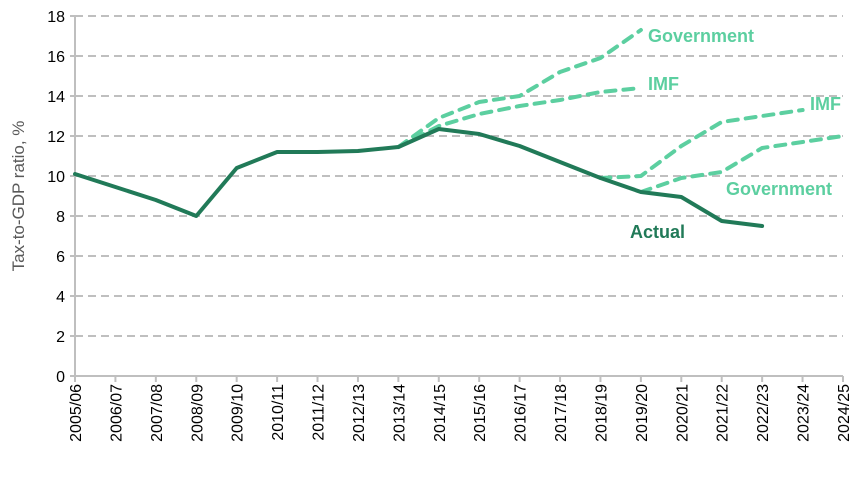 Image resolution: width=866 pixels, height=483 pixels. What do you see at coordinates (116, 413) in the screenshot?
I see `x-tick-label: 2006/07` at bounding box center [116, 413].